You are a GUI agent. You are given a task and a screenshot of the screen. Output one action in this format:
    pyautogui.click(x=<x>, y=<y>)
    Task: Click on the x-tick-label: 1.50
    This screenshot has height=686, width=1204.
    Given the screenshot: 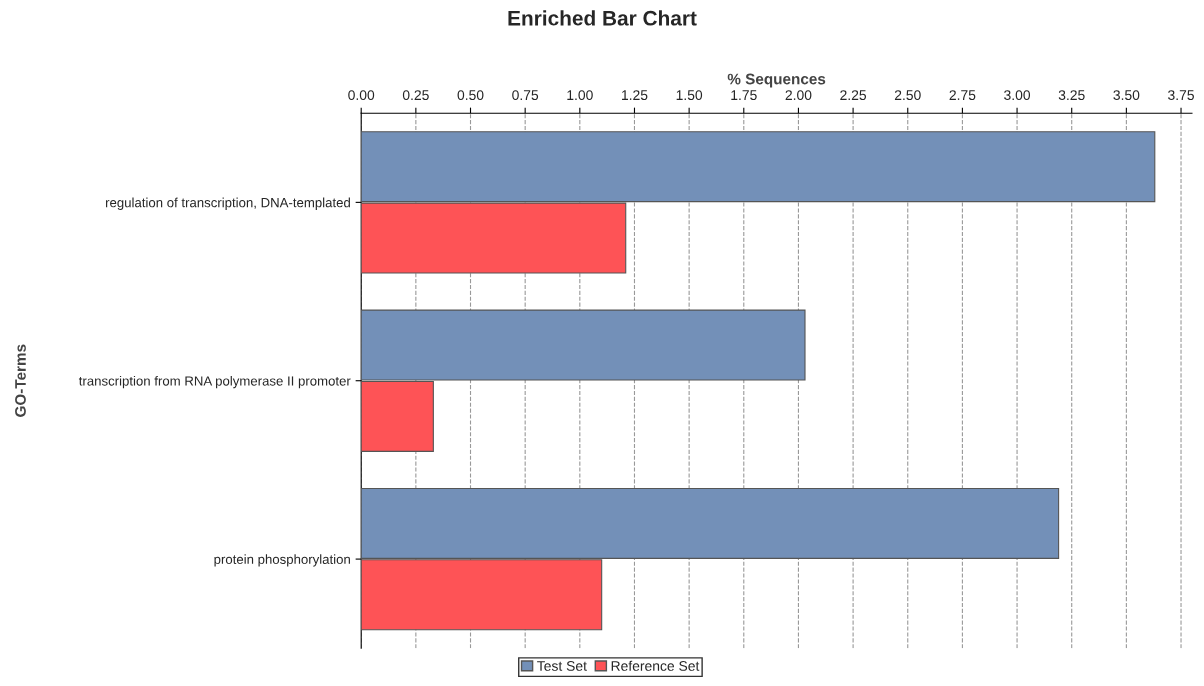 What is the action you would take?
    pyautogui.click(x=689, y=95)
    